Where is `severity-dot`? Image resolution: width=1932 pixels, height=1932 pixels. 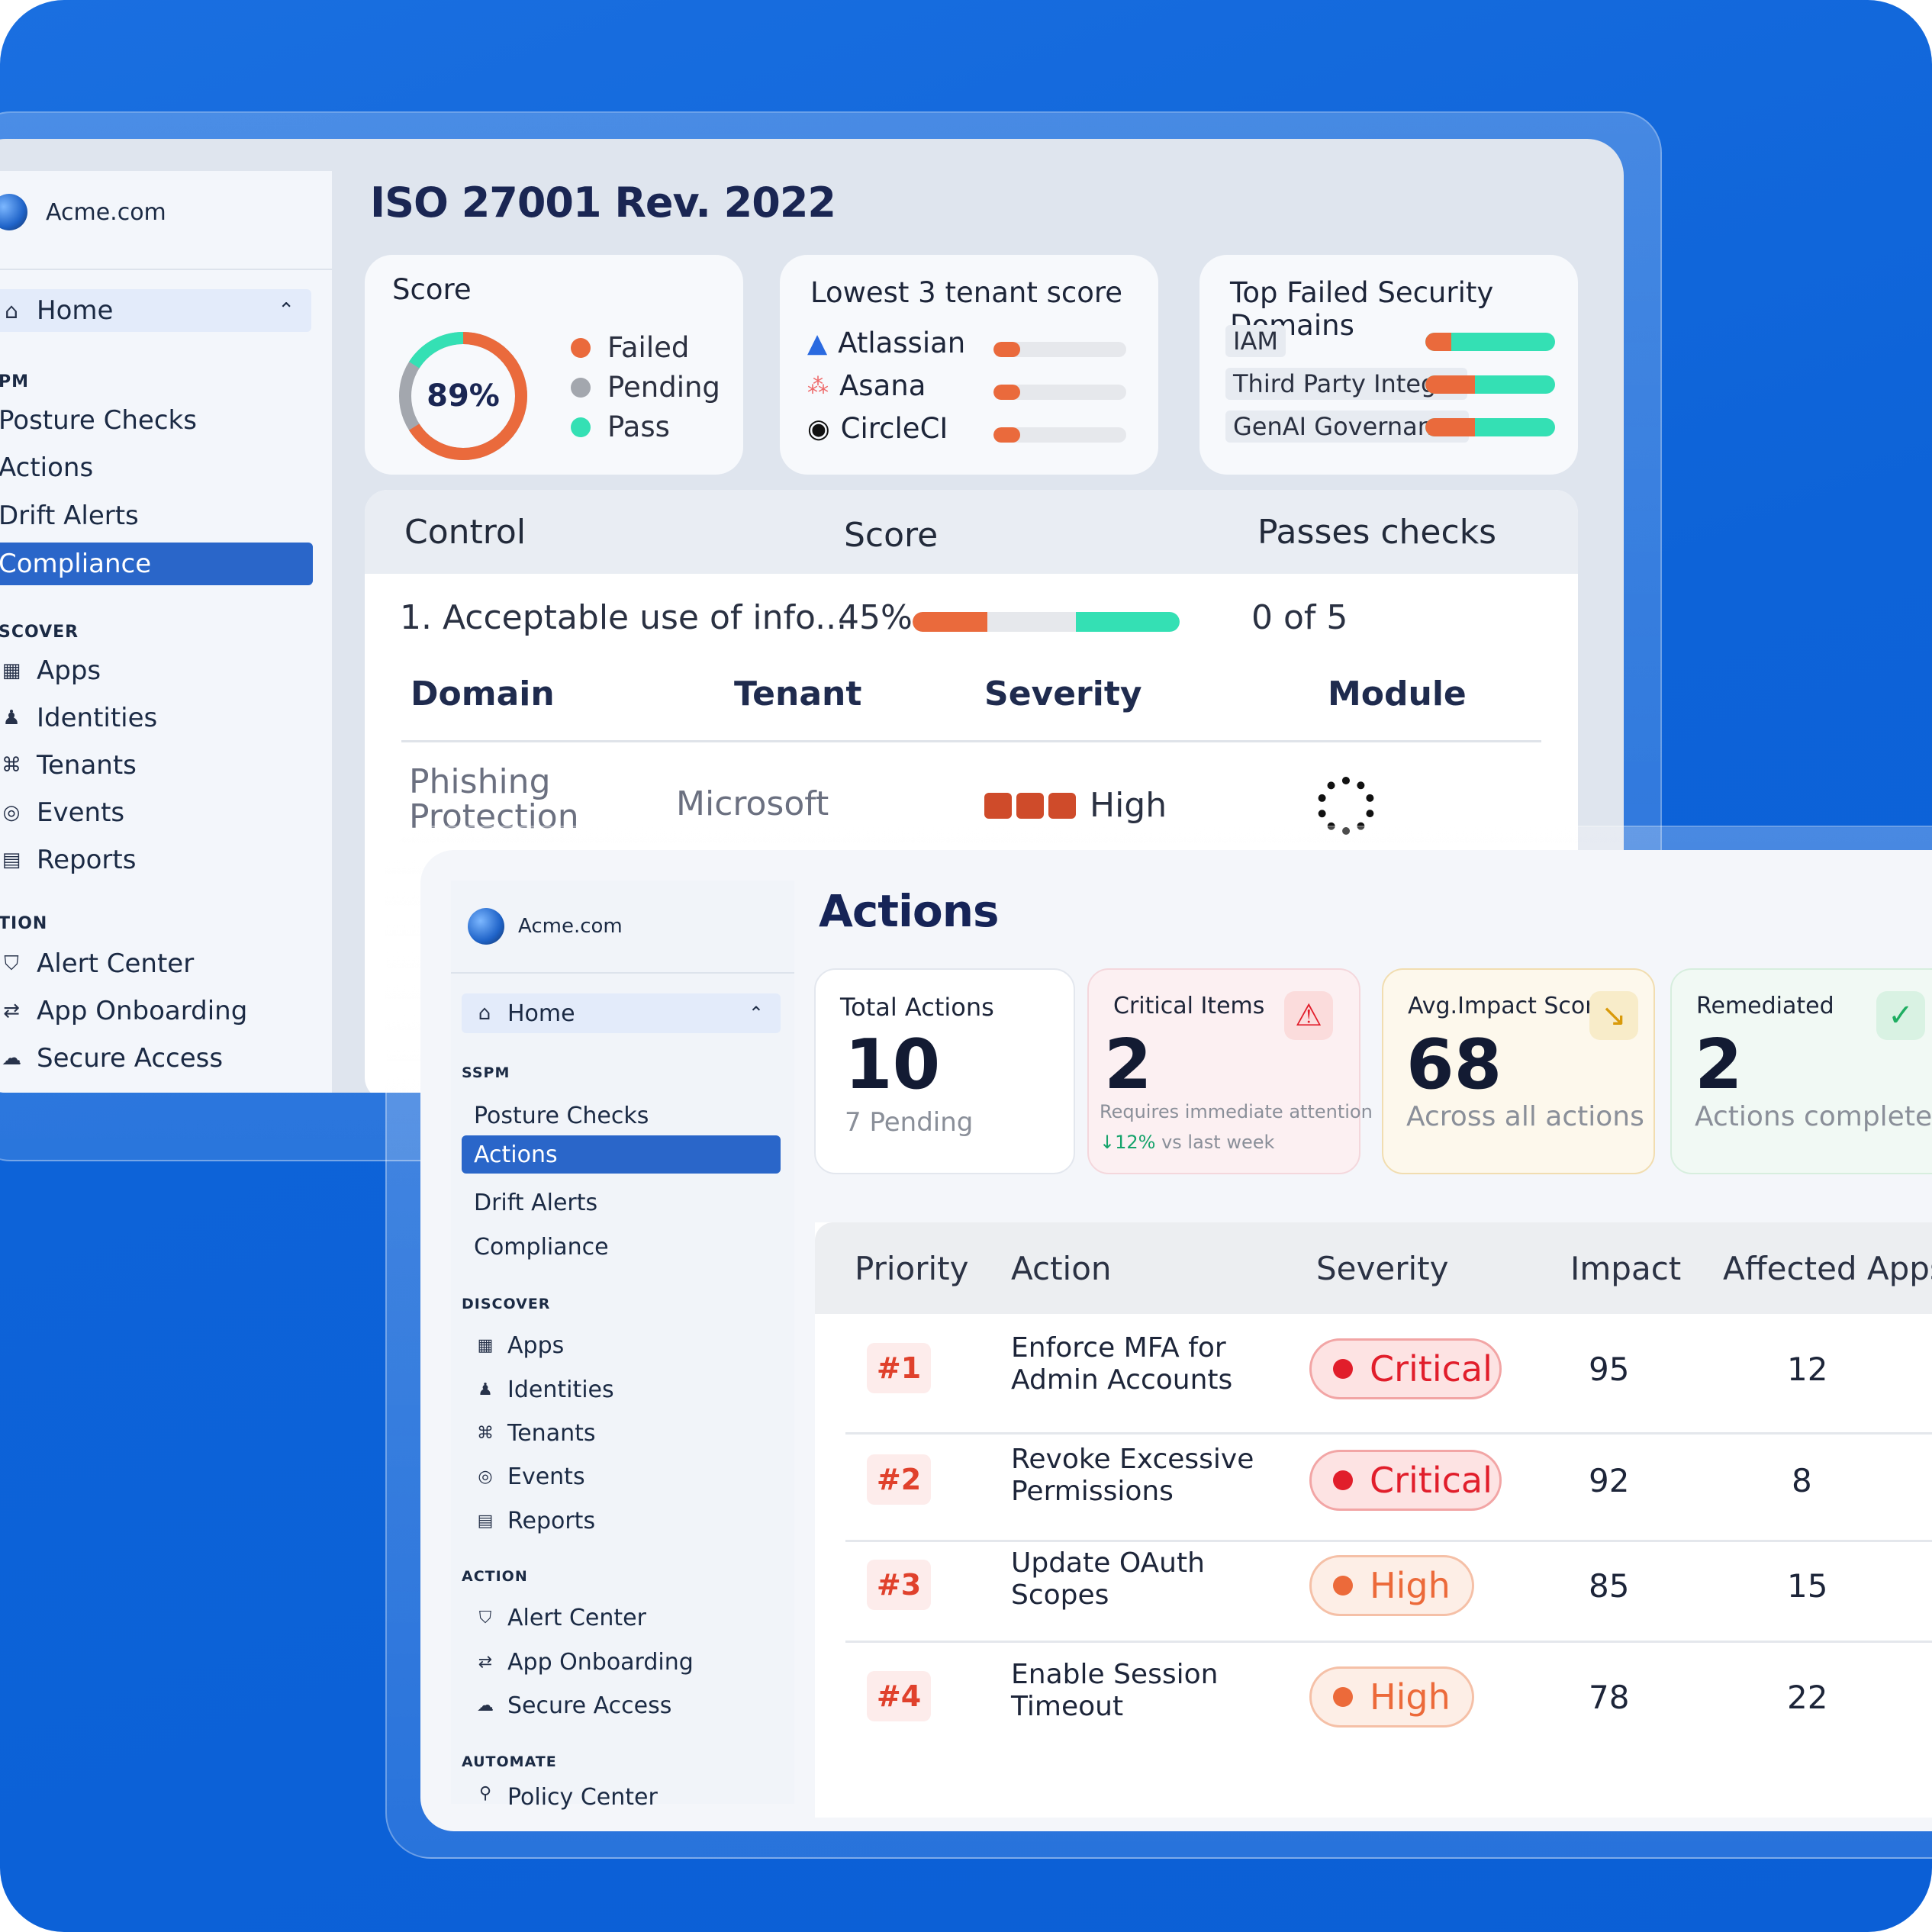
severity-dot is located at coordinates (1343, 1369).